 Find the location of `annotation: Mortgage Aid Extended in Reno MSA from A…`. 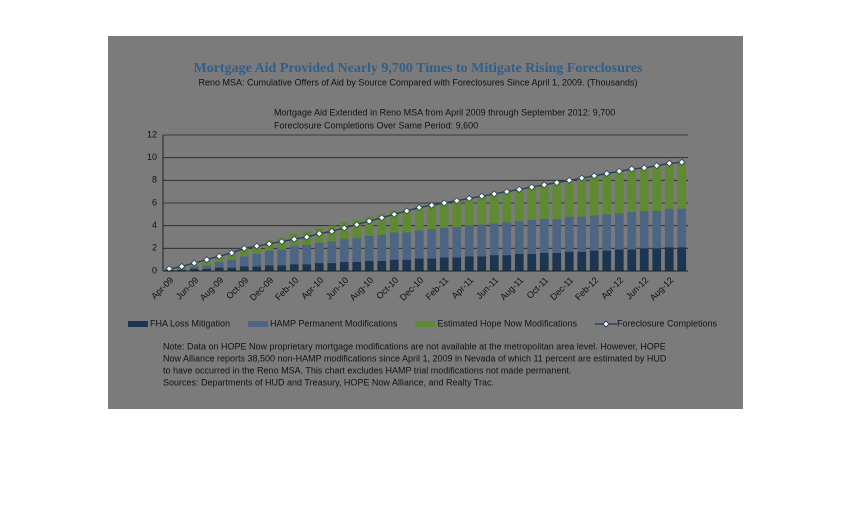

annotation: Mortgage Aid Extended in Reno MSA from A… is located at coordinates (444, 112).